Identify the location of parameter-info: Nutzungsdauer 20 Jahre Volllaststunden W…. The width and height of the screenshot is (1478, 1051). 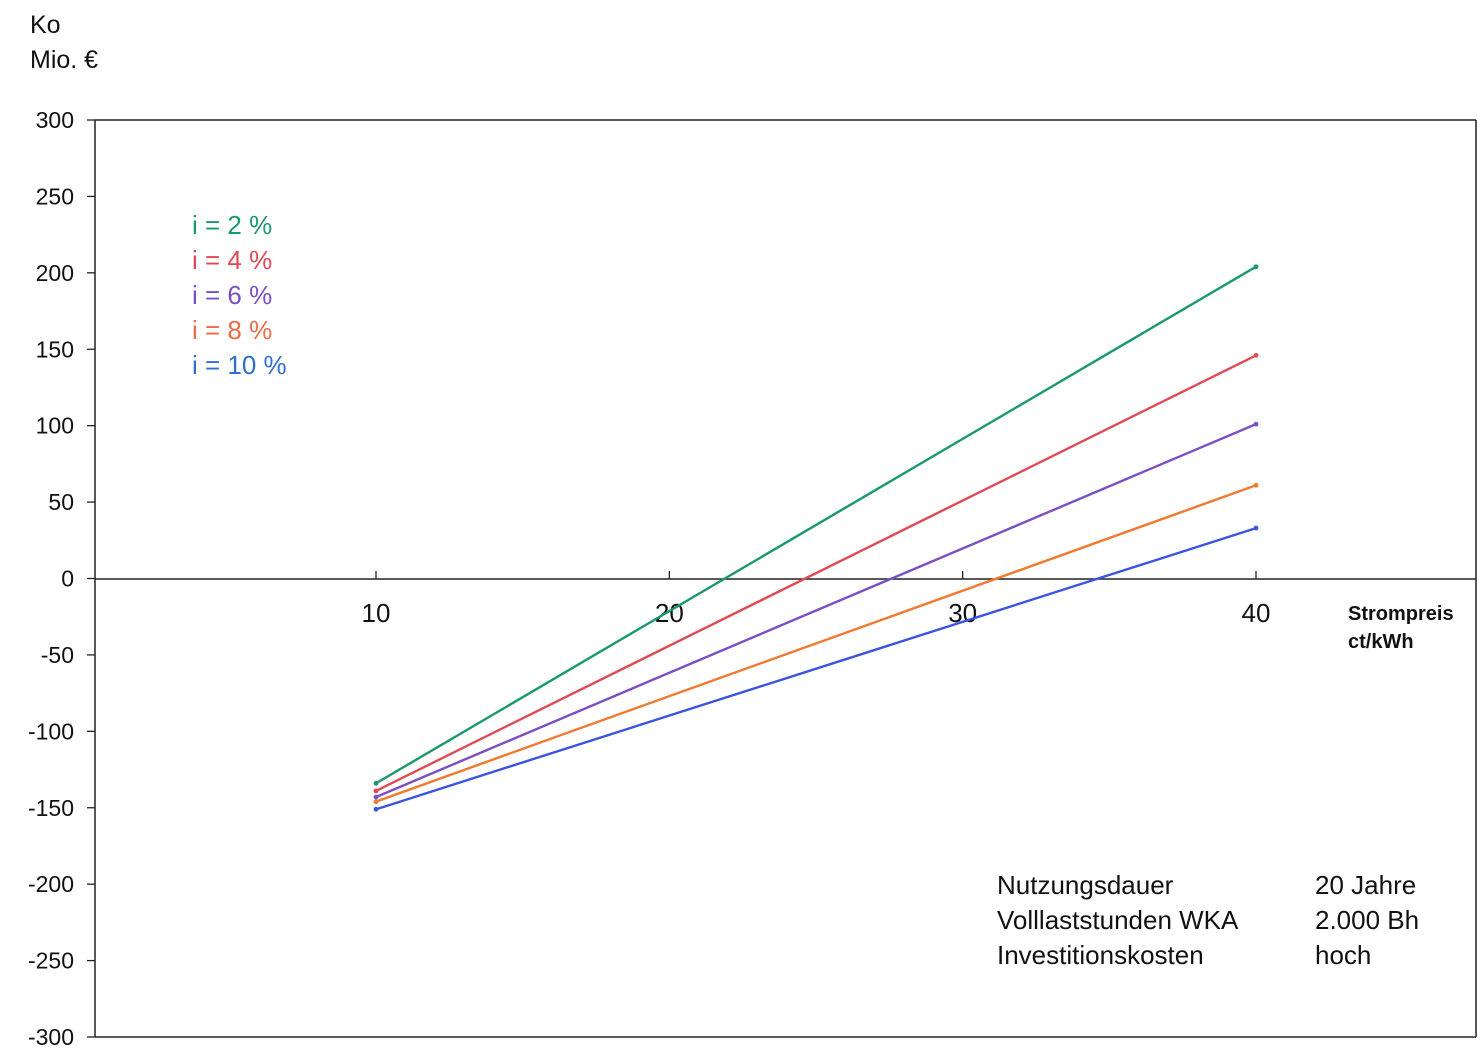
(1227, 920).